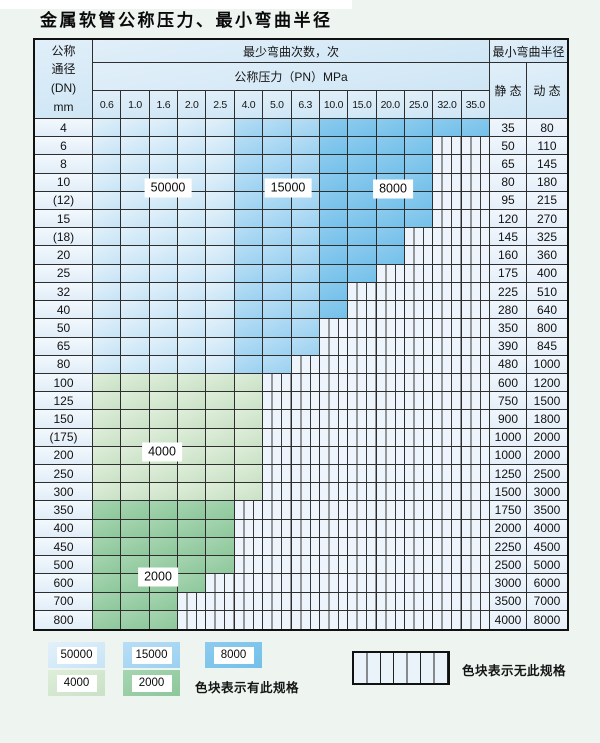 The width and height of the screenshot is (600, 743). Describe the element at coordinates (393, 189) in the screenshot. I see `cycle-count-label: 8000` at that location.